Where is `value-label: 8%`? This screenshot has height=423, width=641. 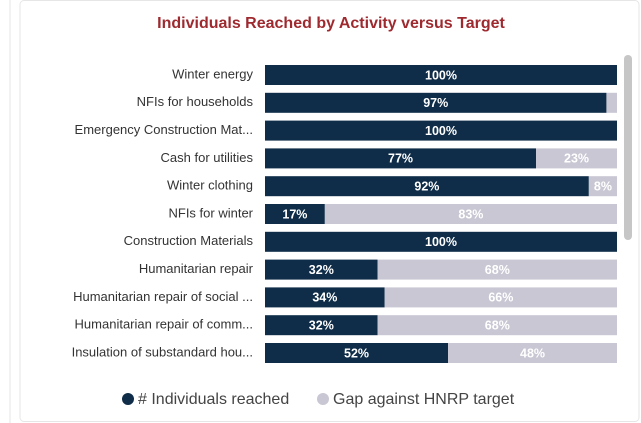
value-label: 8% is located at coordinates (603, 186).